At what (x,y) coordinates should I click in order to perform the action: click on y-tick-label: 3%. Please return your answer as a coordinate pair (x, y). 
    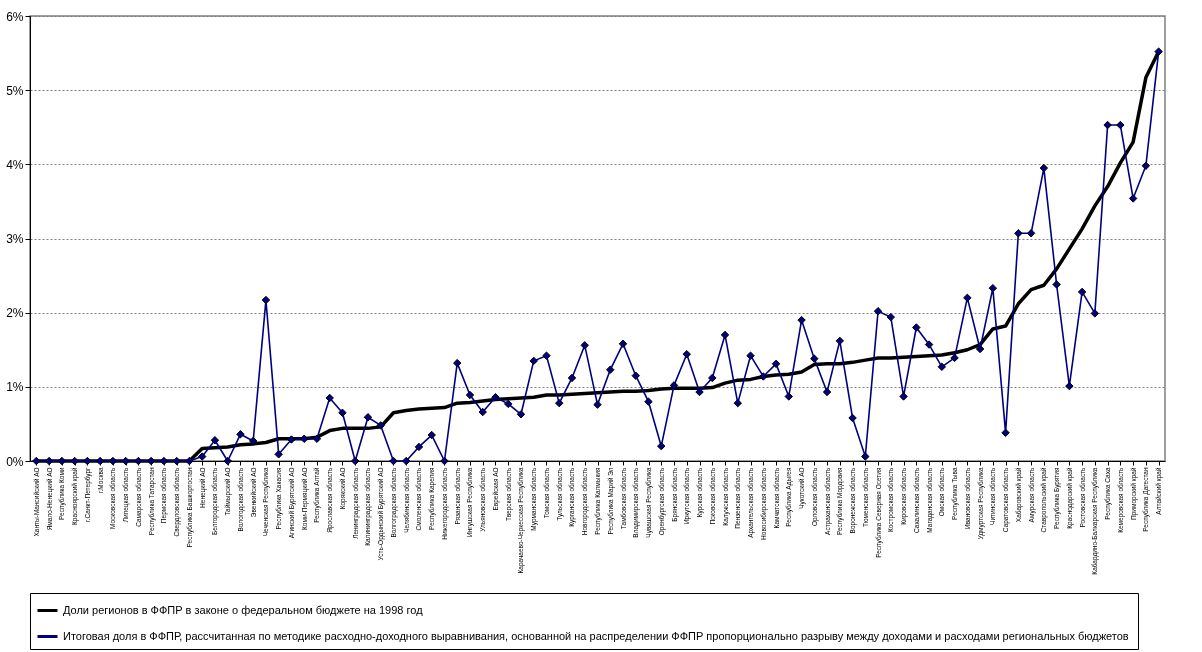
    Looking at the image, I should click on (15, 239).